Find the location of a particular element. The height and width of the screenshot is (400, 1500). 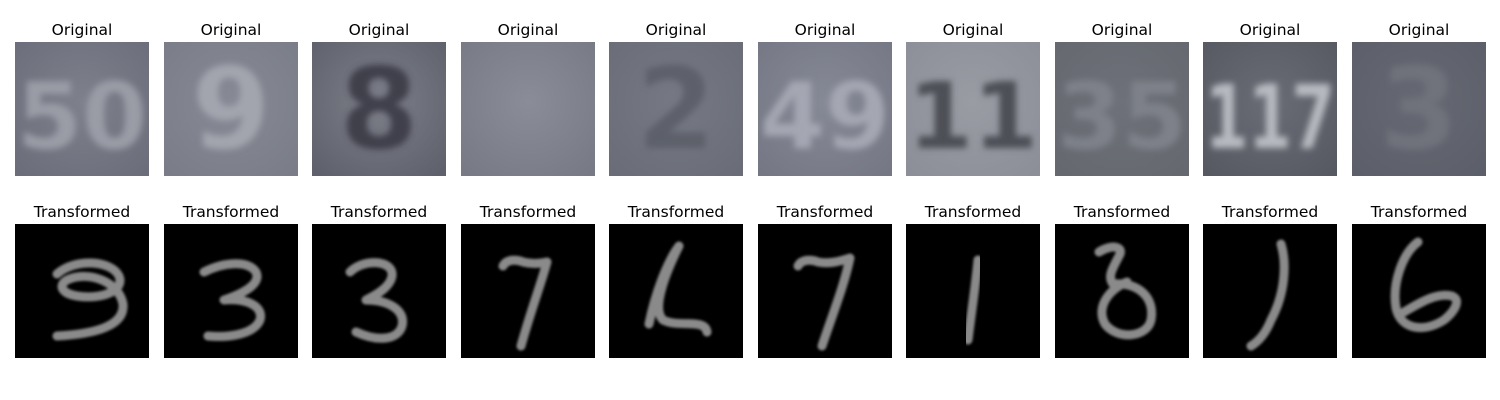

house-number-digits: 11 is located at coordinates (973, 116).